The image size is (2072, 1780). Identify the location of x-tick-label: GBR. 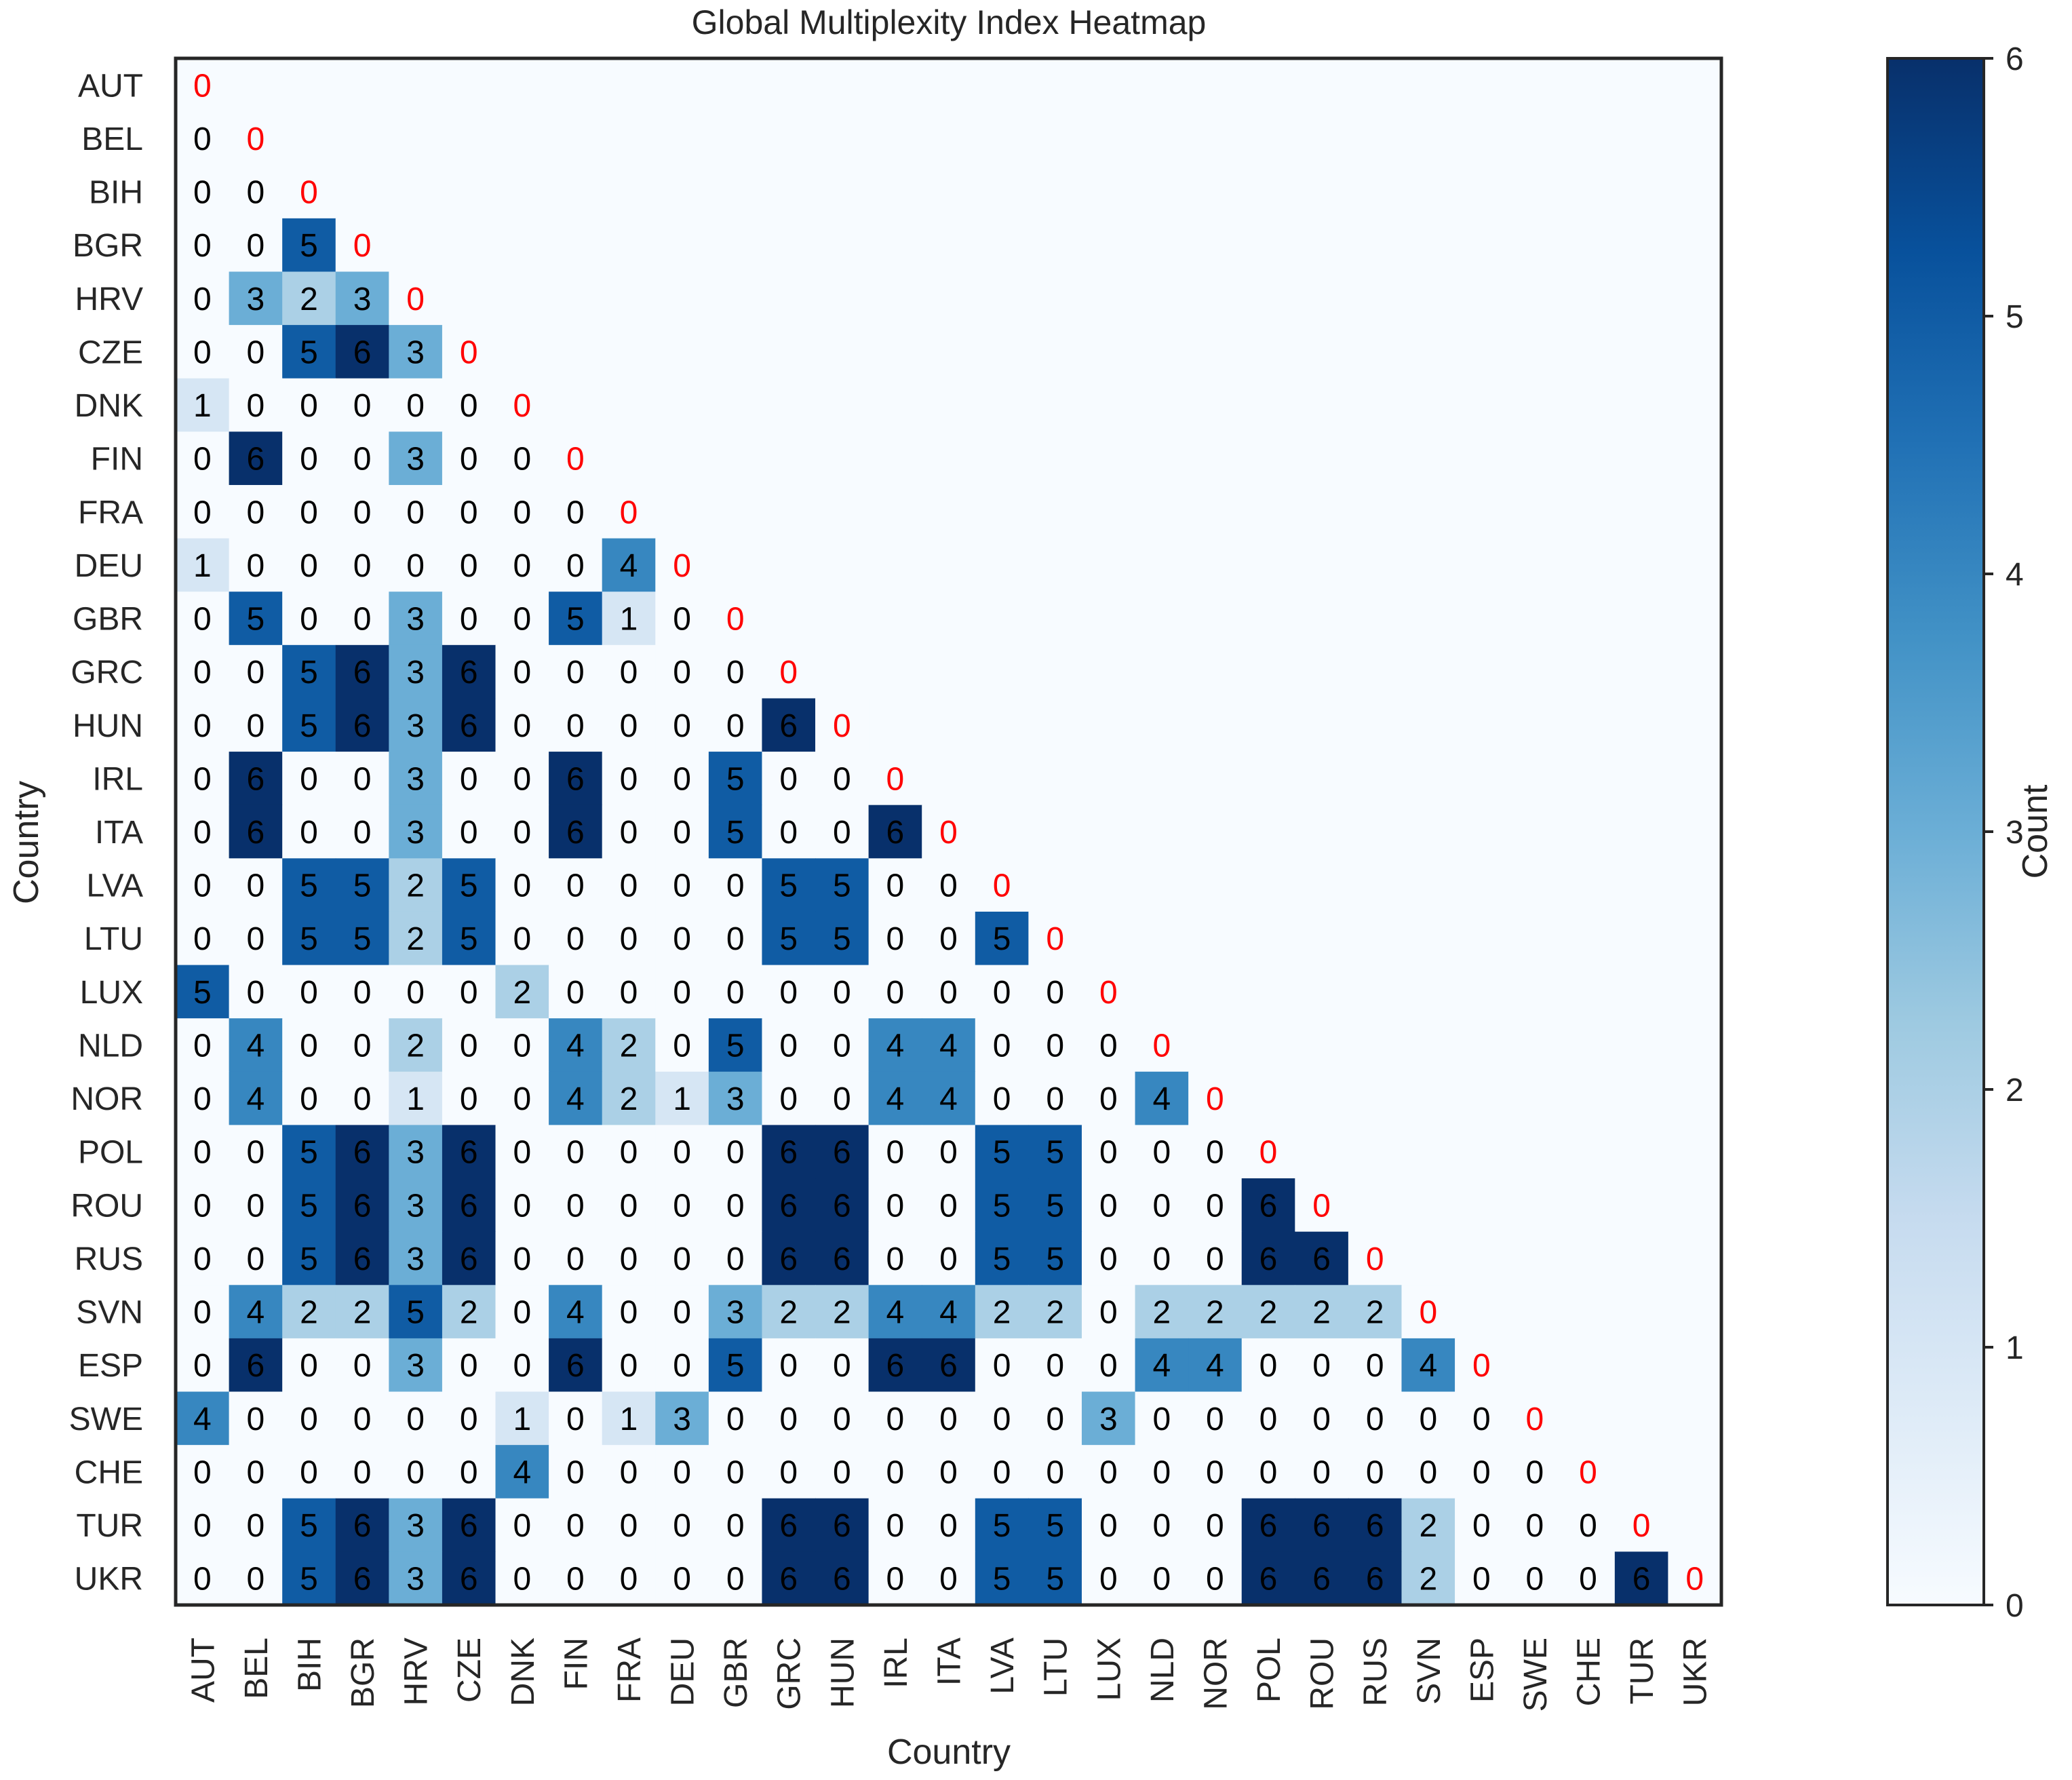
(736, 1673).